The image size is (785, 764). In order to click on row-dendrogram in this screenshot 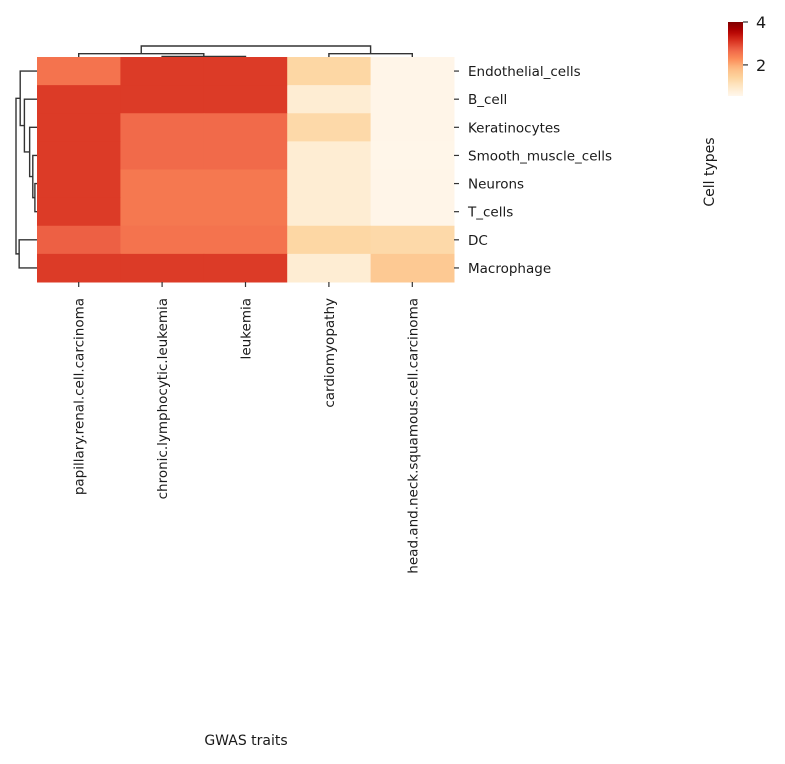, I will do `click(26, 169)`.